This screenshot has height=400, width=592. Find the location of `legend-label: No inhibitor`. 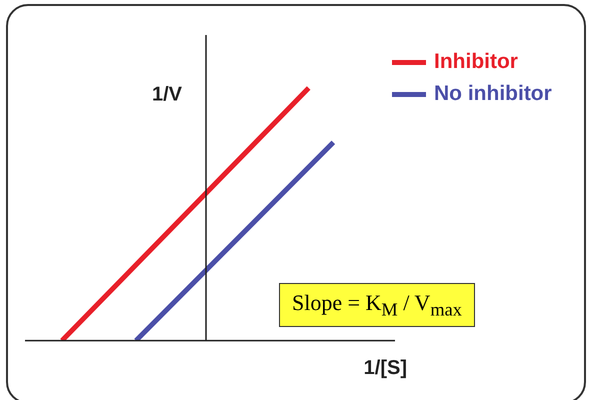

legend-label: No inhibitor is located at coordinates (493, 94).